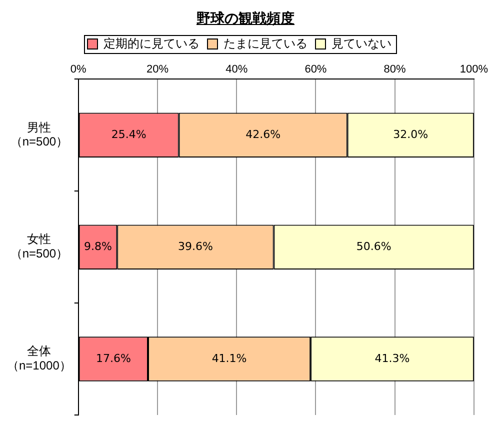 This screenshot has height=435, width=491. What do you see at coordinates (266, 43) in the screenshot?
I see `legend-label: たまに見ている` at bounding box center [266, 43].